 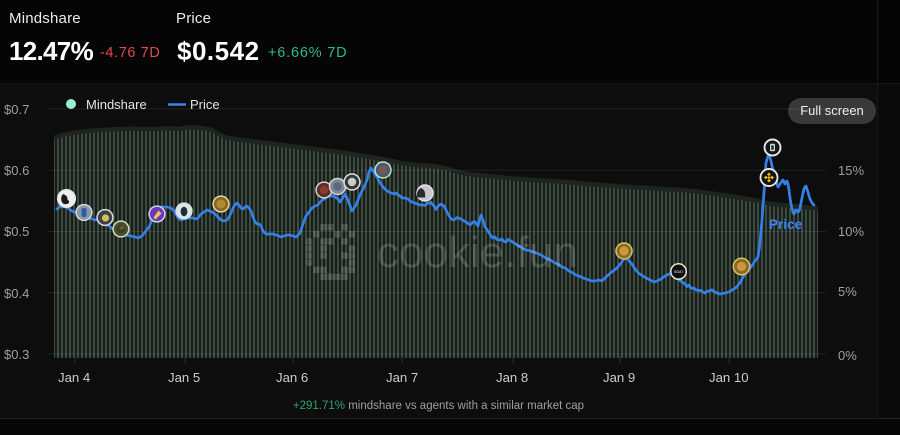 What do you see at coordinates (678, 272) in the screenshot?
I see `svg-text: GOAT` at bounding box center [678, 272].